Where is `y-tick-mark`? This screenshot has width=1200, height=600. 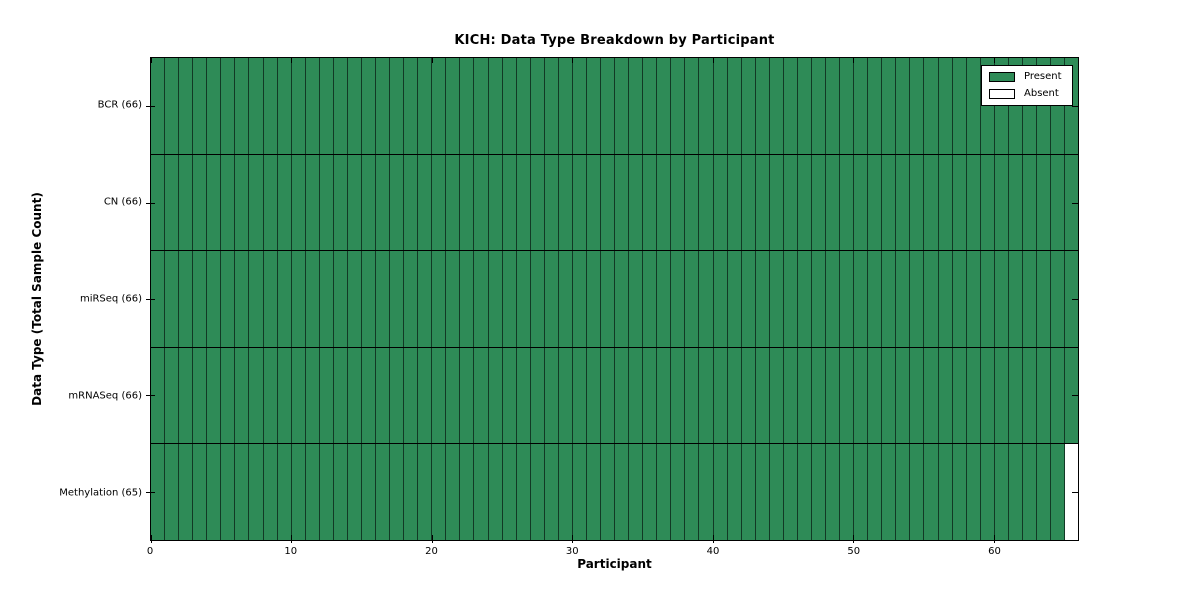 y-tick-mark is located at coordinates (1075, 492).